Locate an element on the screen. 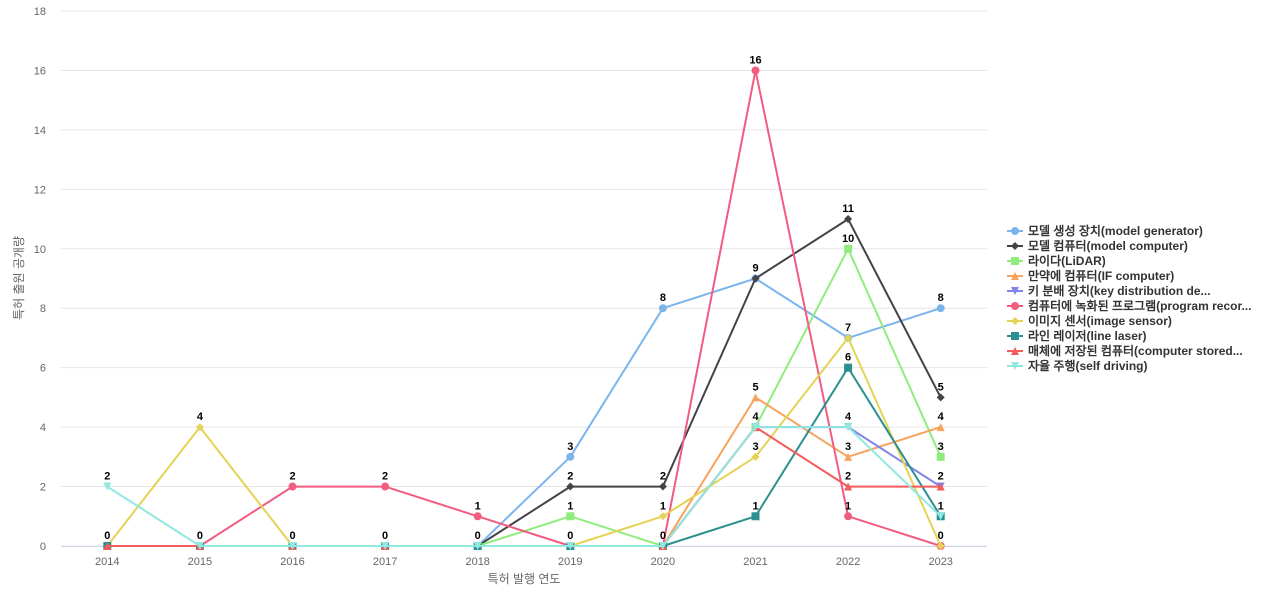  y-axis-ticks: 0 2 4 6 8 10 12 14 16 18 is located at coordinates (40, 279).